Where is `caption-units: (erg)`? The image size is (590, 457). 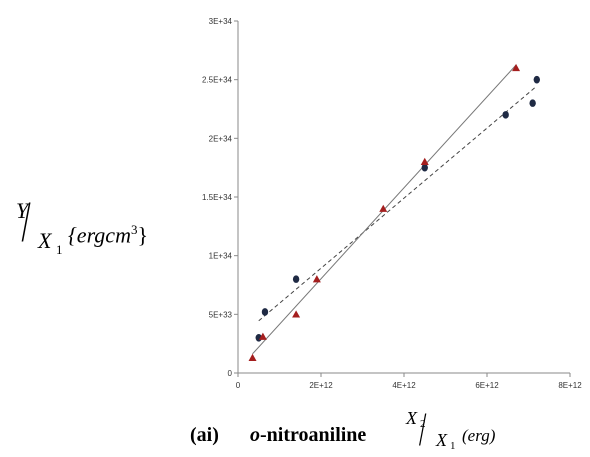
caption-units: (erg) is located at coordinates (479, 435).